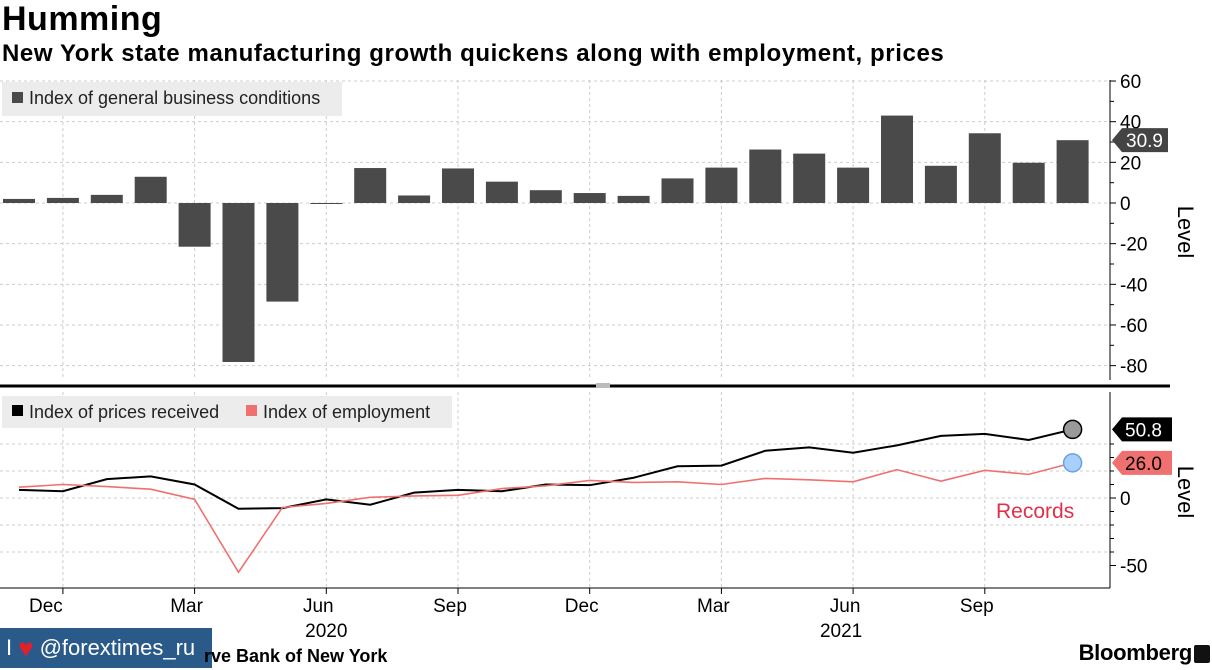 The width and height of the screenshot is (1212, 670). I want to click on legend-label: Index of general business conditions, so click(174, 98).